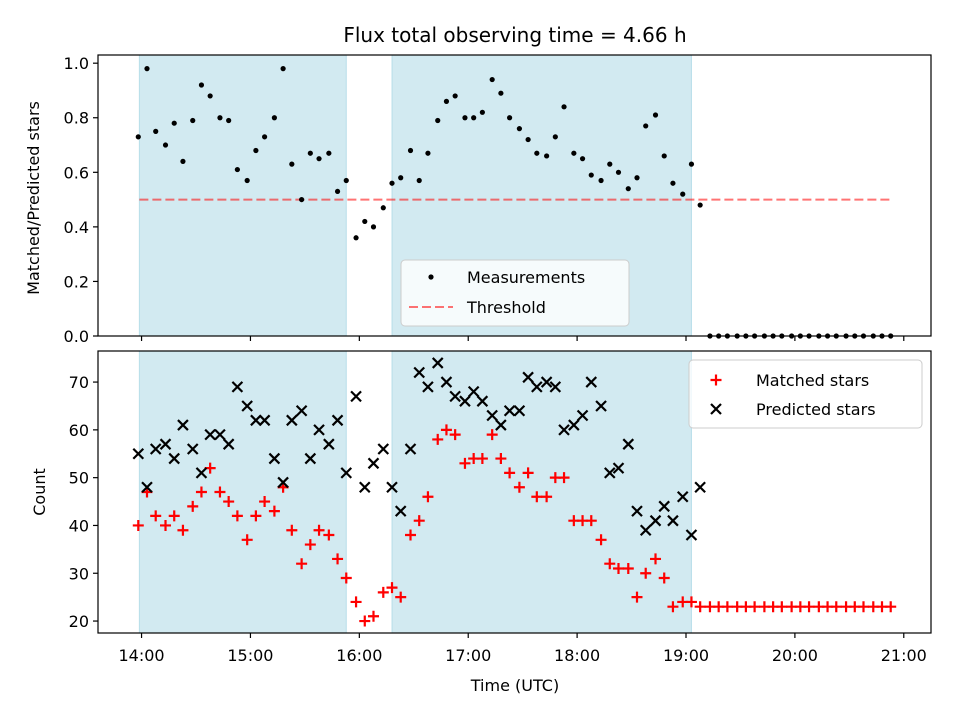 The image size is (960, 720). I want to click on top-y-axis-label: Matched/Predicted stars, so click(33, 198).